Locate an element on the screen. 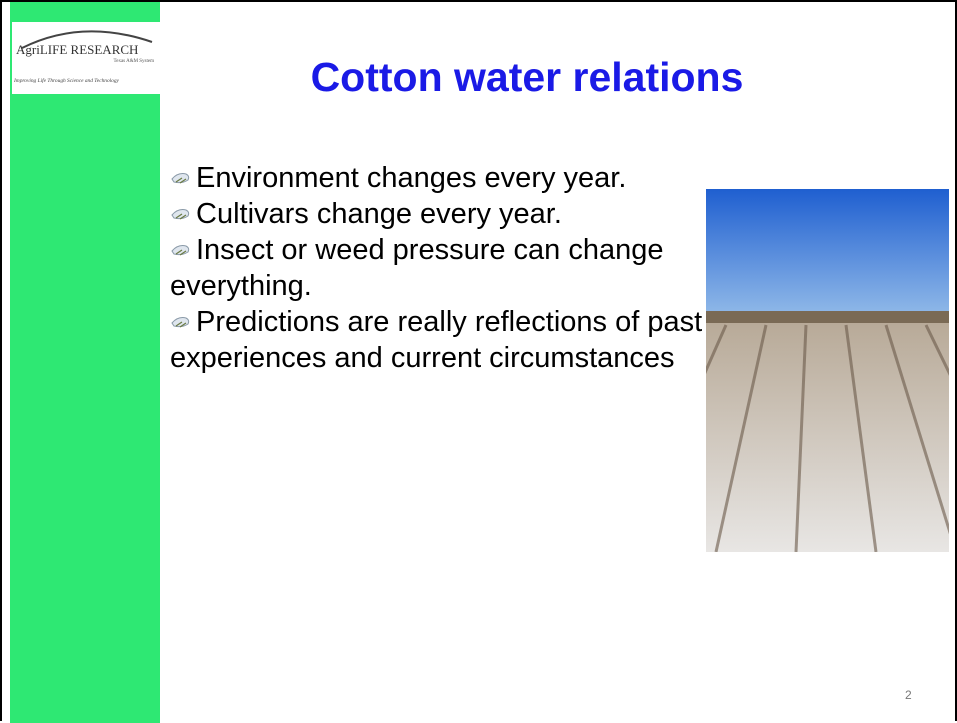 This screenshot has height=723, width=957. logo-name: AgriLIFE RESEARCH is located at coordinates (77, 49).